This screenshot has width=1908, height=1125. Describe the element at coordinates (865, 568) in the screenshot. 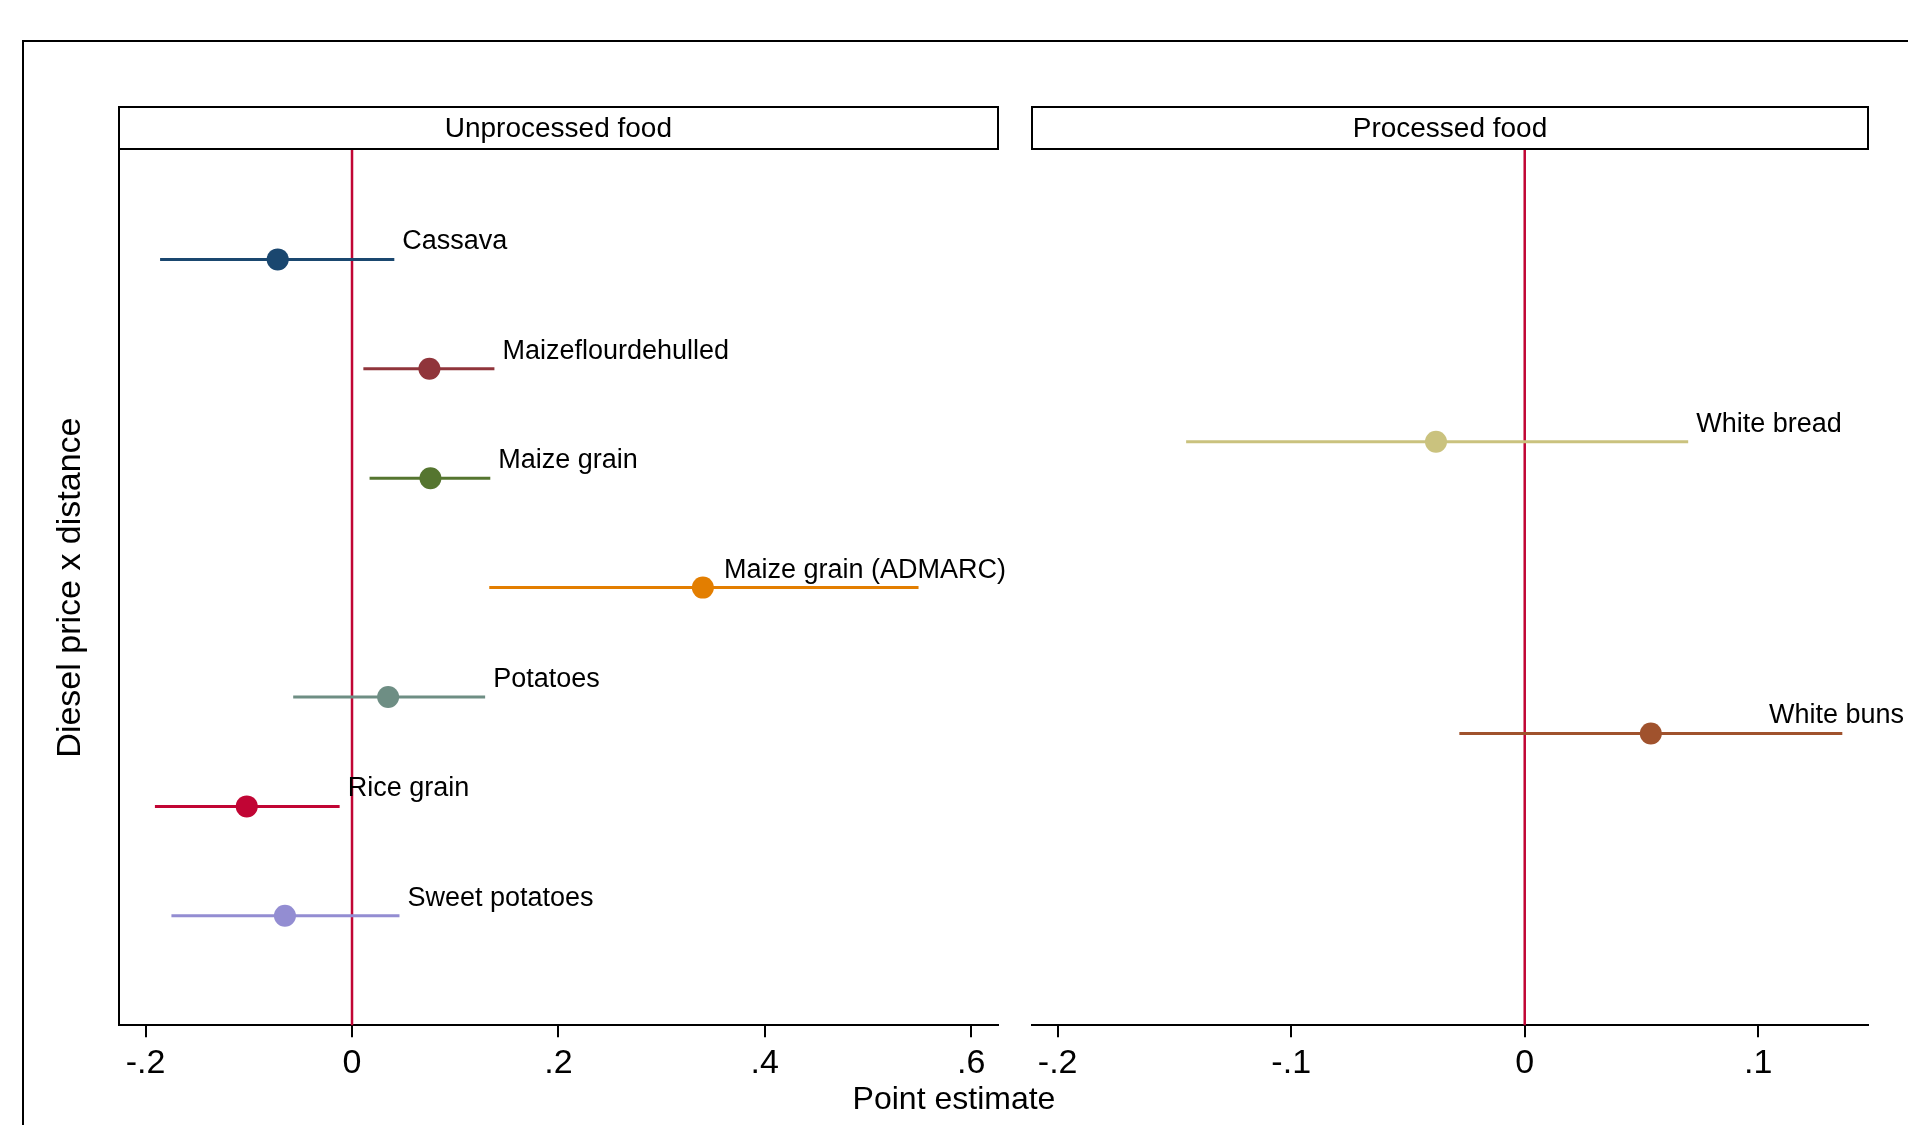

I see `series-label: Maize grain (ADMARC)` at that location.